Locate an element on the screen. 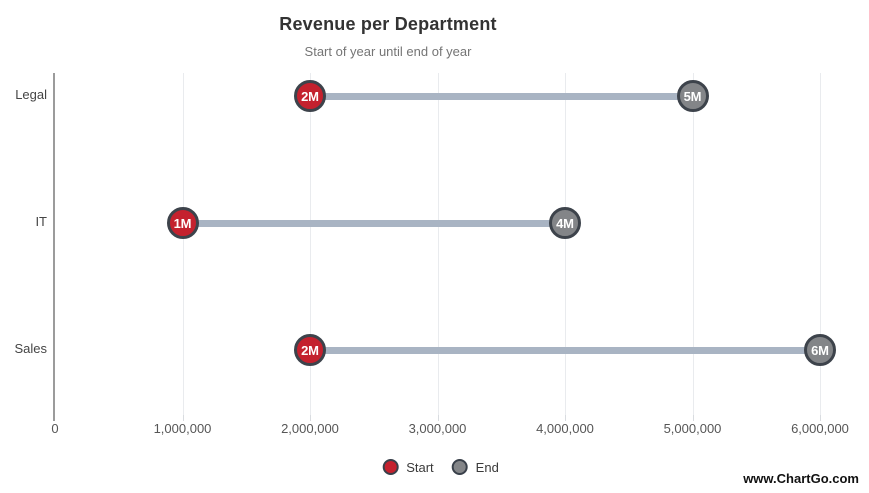 The height and width of the screenshot is (493, 869). legend-label: Start is located at coordinates (420, 467).